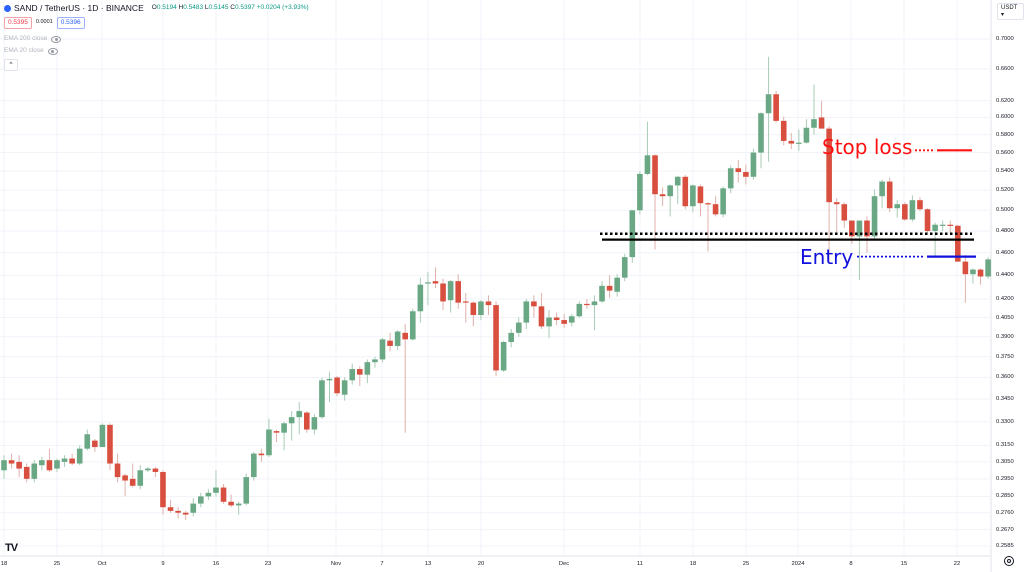 Image resolution: width=1024 pixels, height=572 pixels. What do you see at coordinates (52, 51) in the screenshot?
I see `eye-hidden-icon` at bounding box center [52, 51].